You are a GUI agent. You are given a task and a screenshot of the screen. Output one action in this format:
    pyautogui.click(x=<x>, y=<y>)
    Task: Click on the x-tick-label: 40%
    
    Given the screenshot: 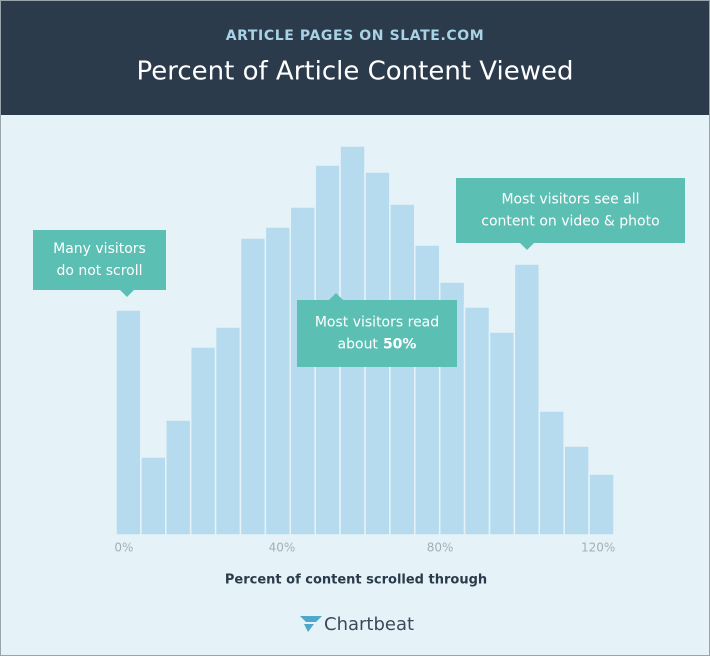 What is the action you would take?
    pyautogui.click(x=282, y=548)
    